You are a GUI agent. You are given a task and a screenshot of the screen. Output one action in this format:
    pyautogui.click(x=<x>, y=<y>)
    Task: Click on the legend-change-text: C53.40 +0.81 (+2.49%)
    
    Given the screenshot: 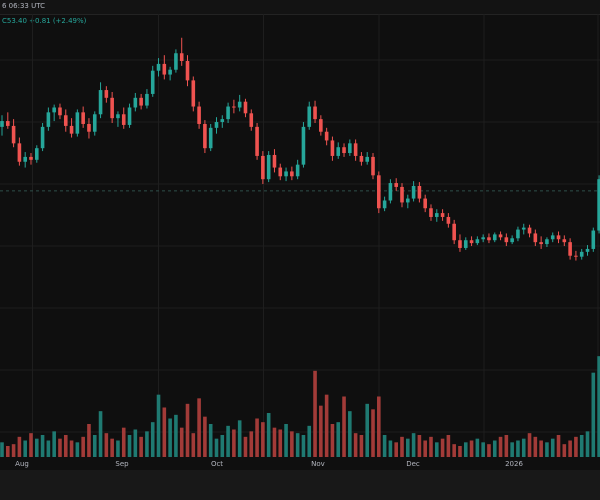 What is the action you would take?
    pyautogui.click(x=44, y=21)
    